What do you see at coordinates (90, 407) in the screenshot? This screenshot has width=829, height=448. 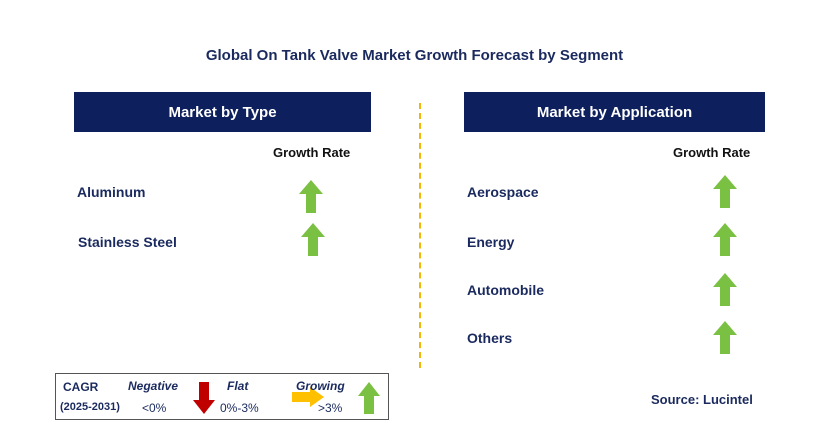 I see `legend-period: (2025-2031)` at bounding box center [90, 407].